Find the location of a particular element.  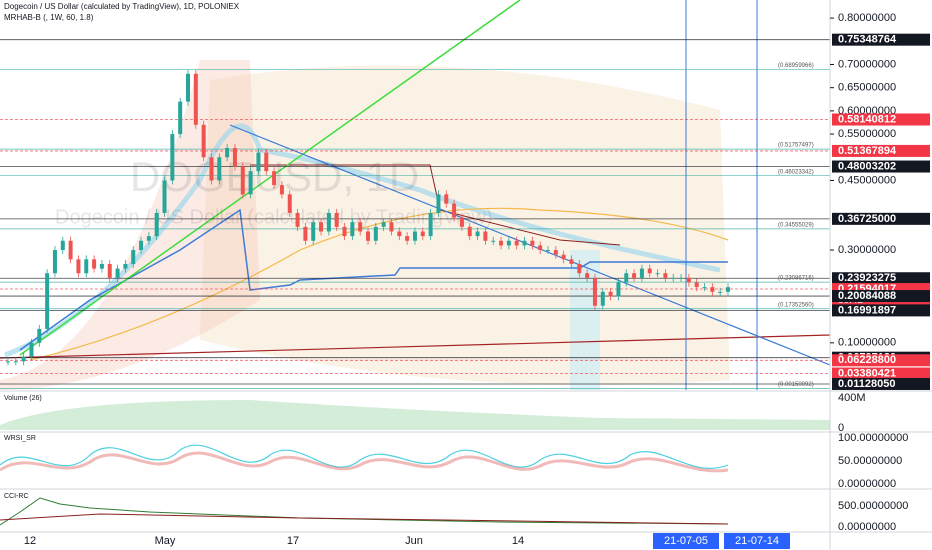

price-label: 0.01128050 is located at coordinates (867, 384).